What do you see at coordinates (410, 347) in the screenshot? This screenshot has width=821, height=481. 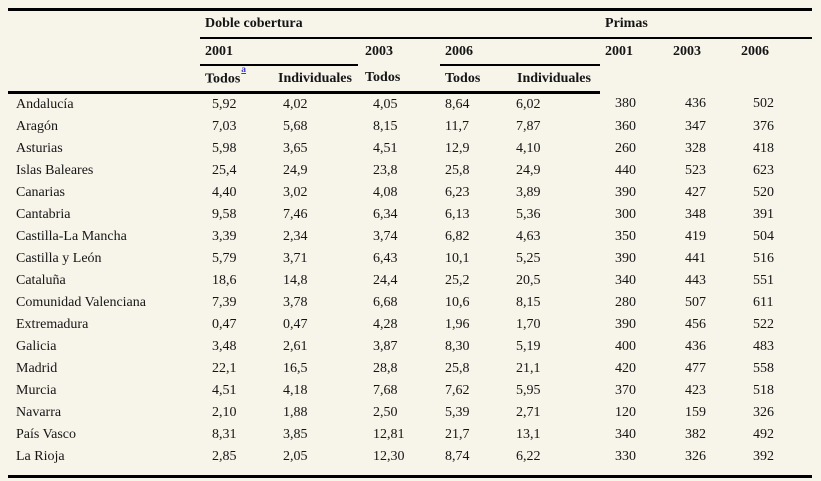 I see `table-row: Galicia 3,48 2,61 3,87 8,30 5,19 400 436 483` at bounding box center [410, 347].